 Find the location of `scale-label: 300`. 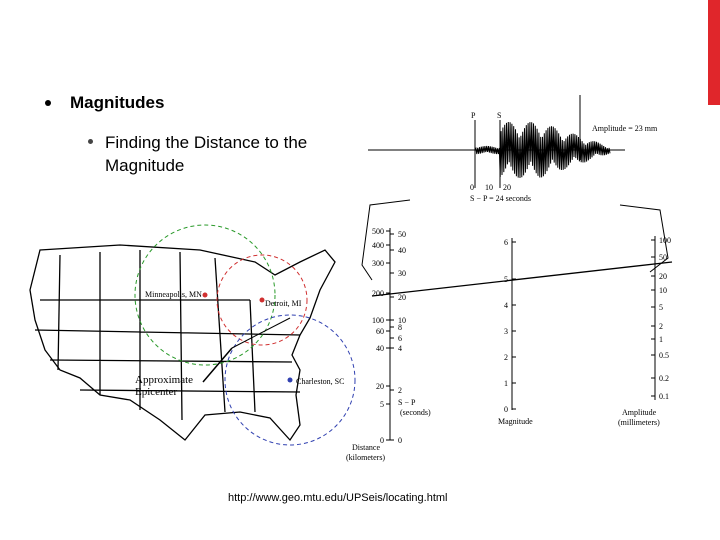

scale-label: 300 is located at coordinates (378, 263).